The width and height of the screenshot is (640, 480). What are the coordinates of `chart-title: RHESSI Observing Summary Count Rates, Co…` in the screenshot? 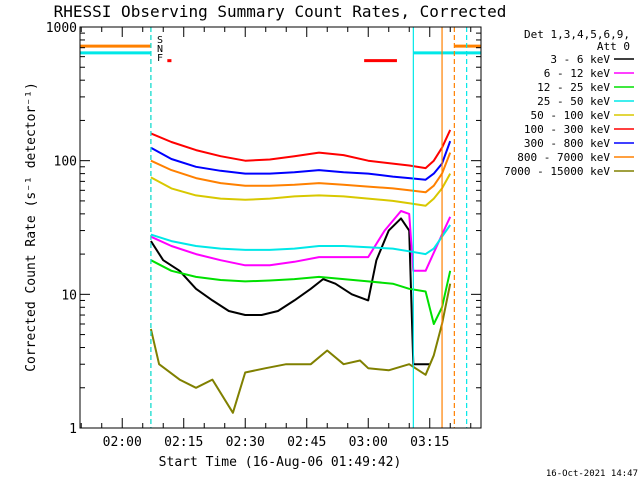 It's located at (280, 11).